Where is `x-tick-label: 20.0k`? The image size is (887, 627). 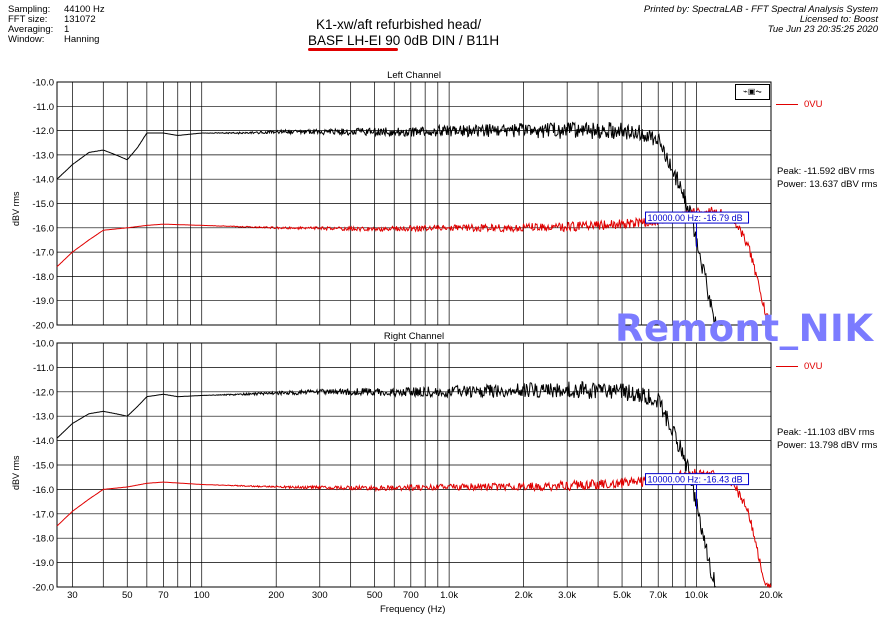 x-tick-label: 20.0k is located at coordinates (770, 595).